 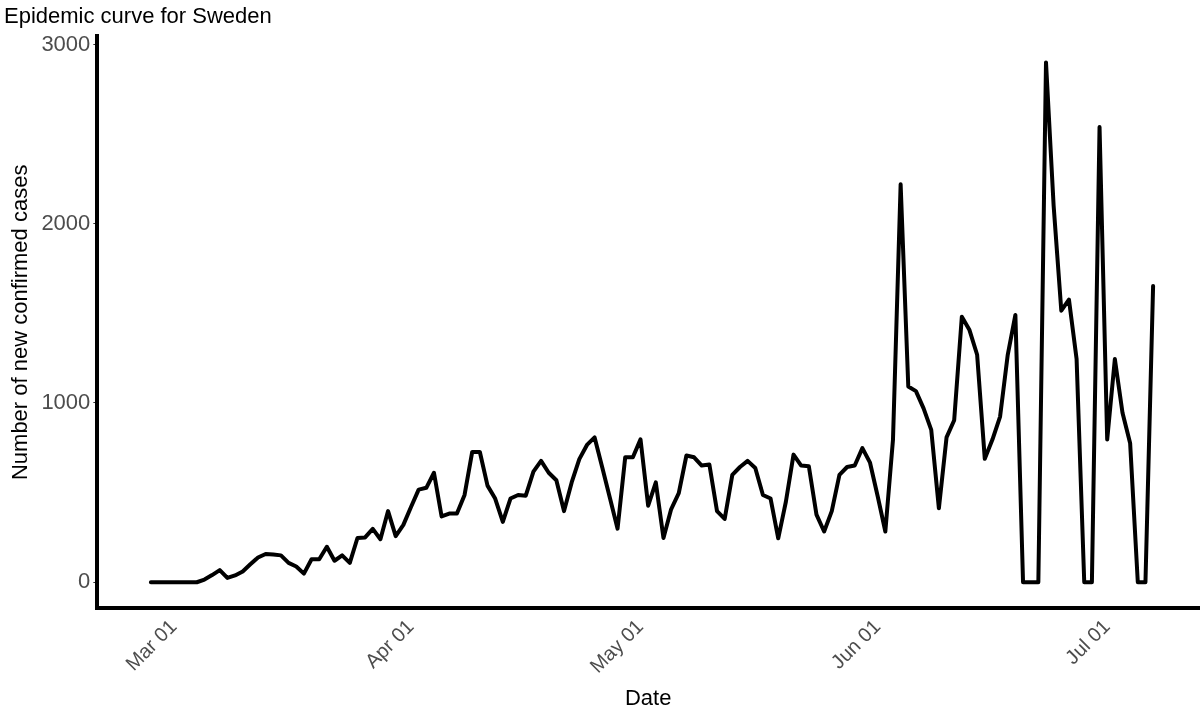 I want to click on x-tick-label: Jul 01, so click(x=1087, y=641).